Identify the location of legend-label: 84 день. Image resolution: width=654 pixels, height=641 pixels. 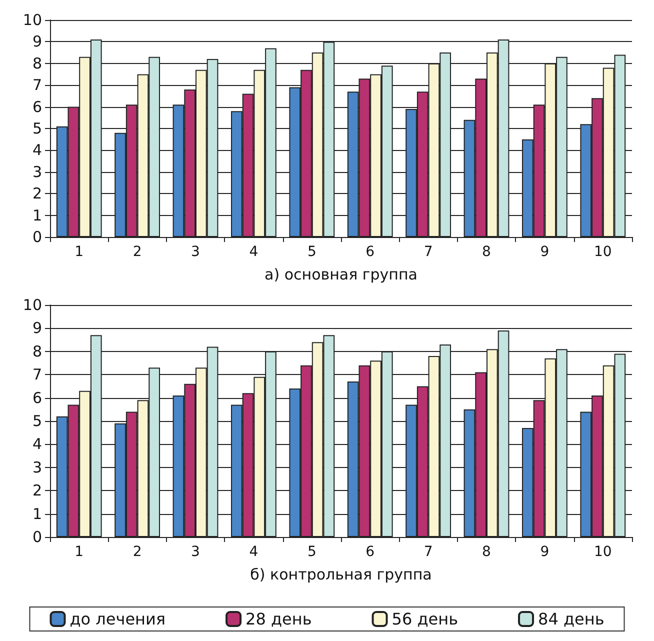
(571, 619).